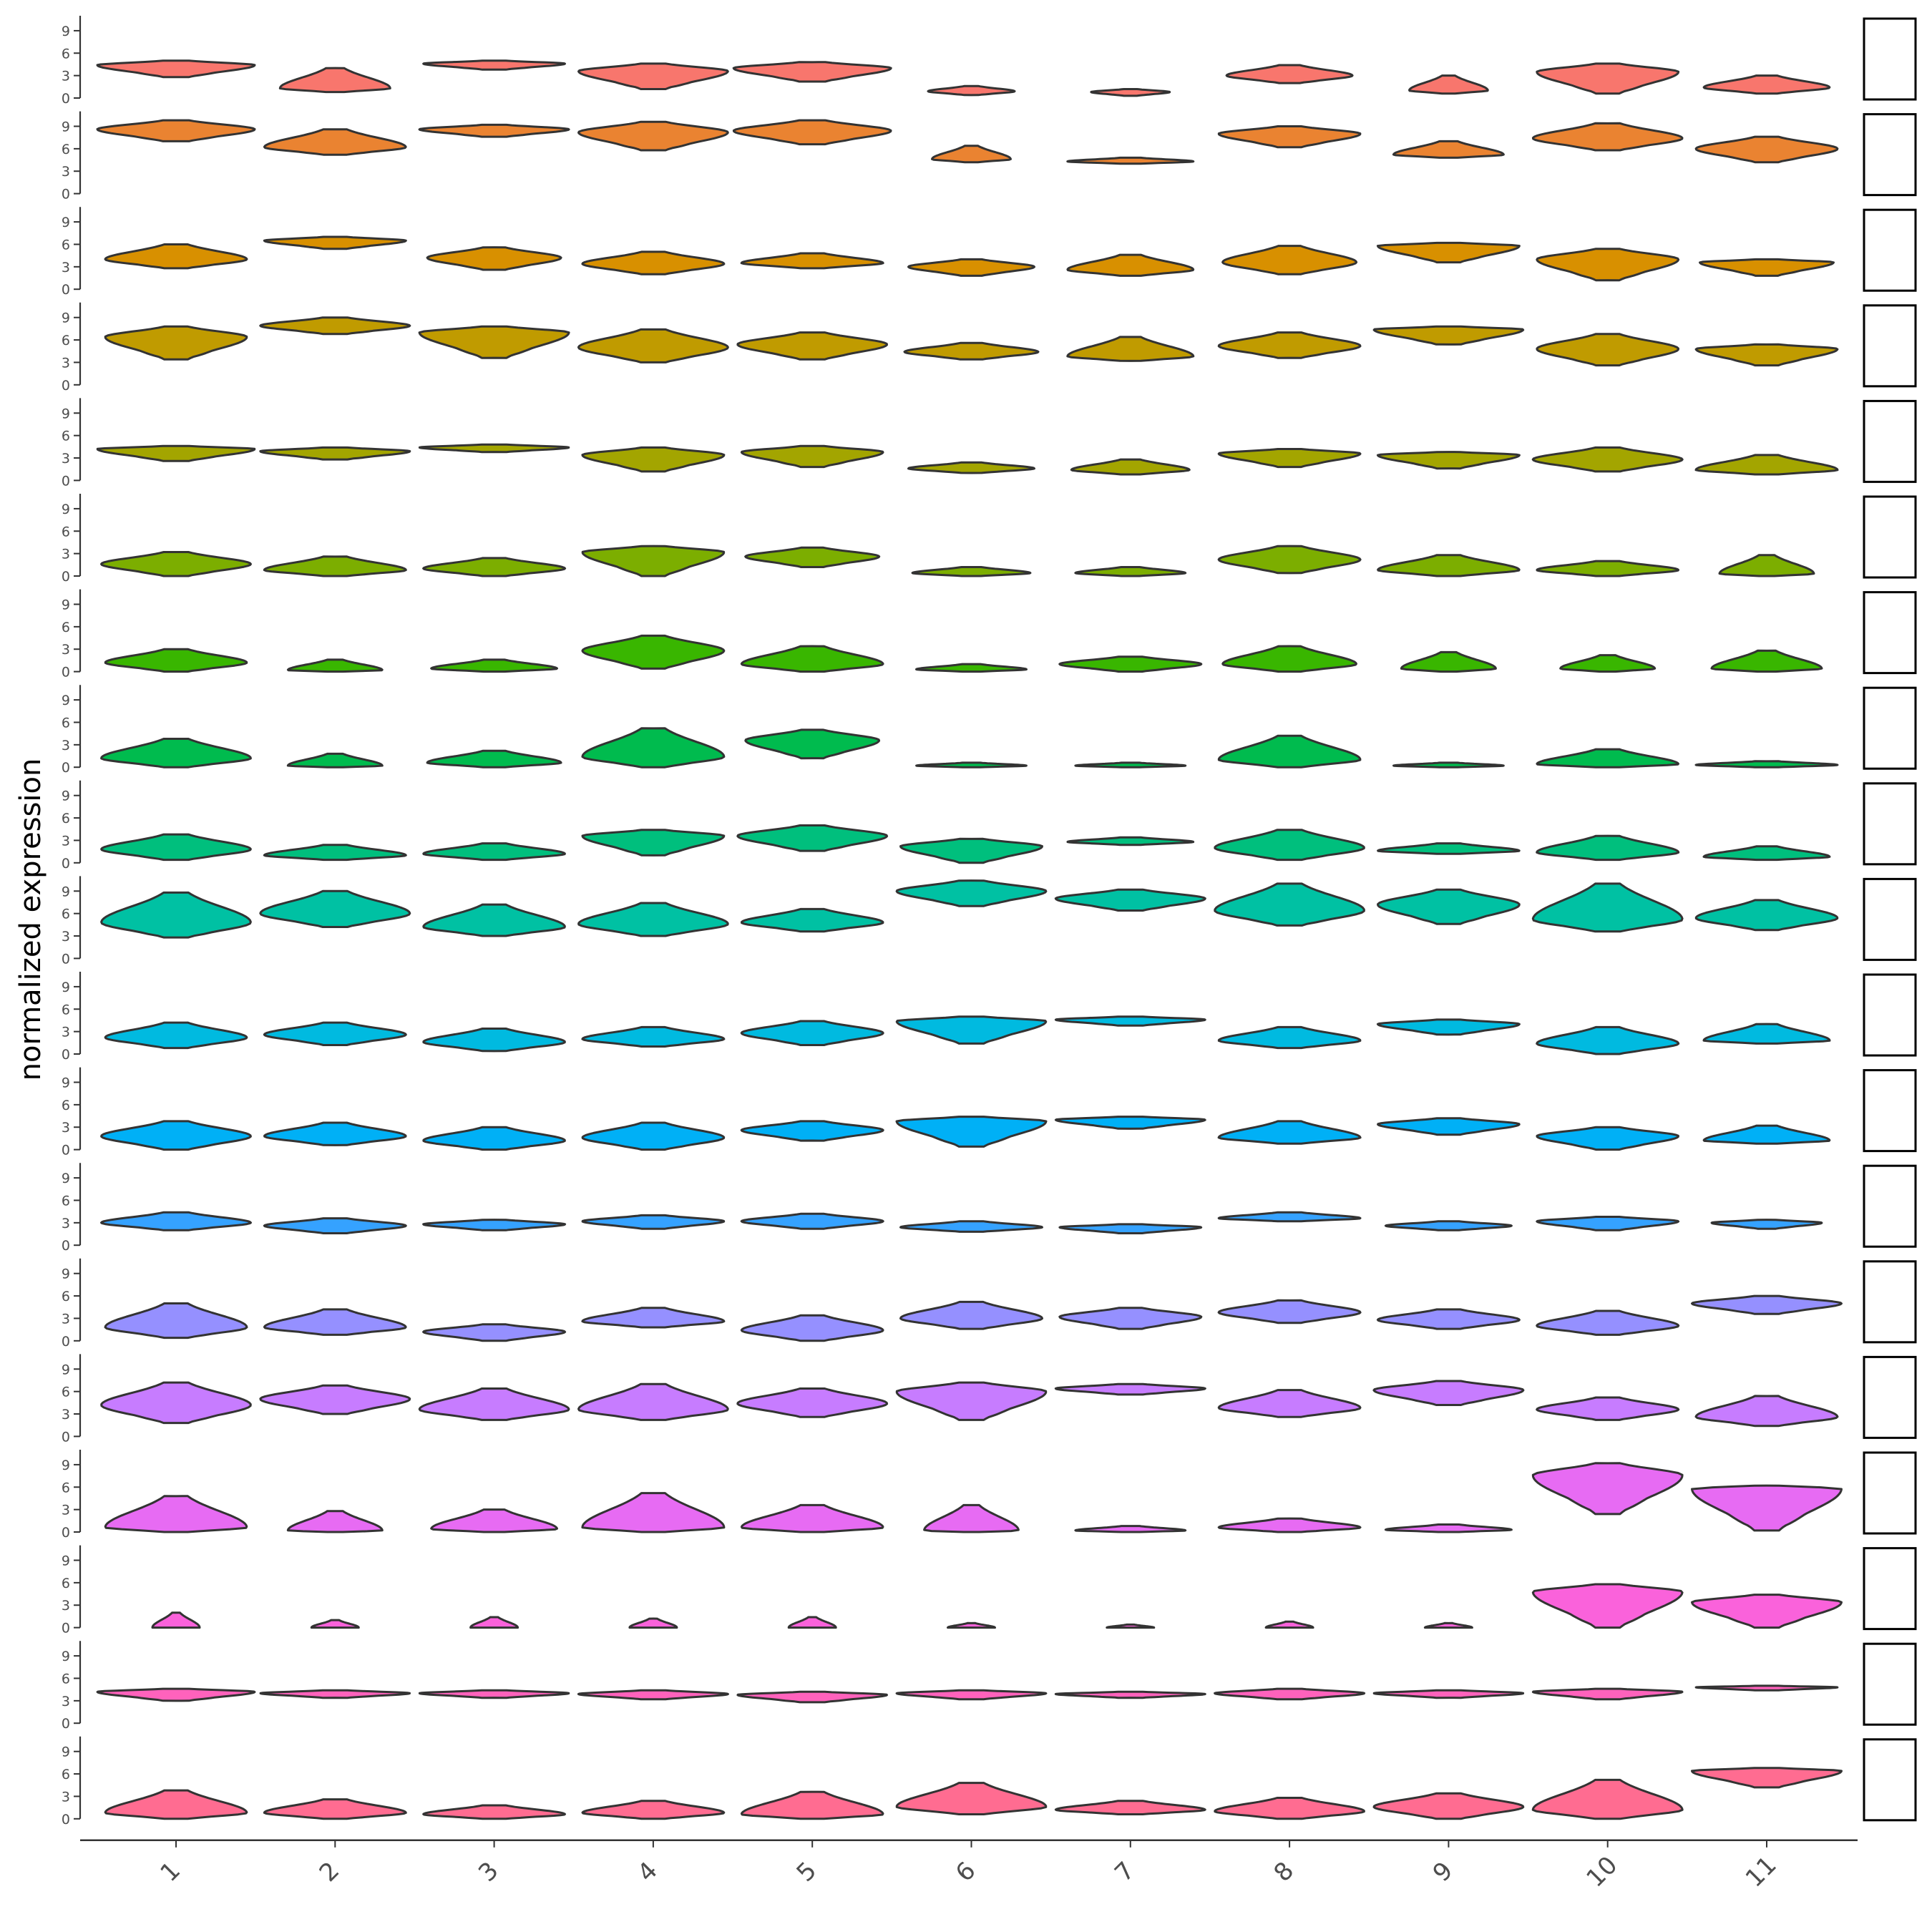 The height and width of the screenshot is (1932, 1932). What do you see at coordinates (989, 634) in the screenshot?
I see `gene-panel-7: 0369Atp6v1g3` at bounding box center [989, 634].